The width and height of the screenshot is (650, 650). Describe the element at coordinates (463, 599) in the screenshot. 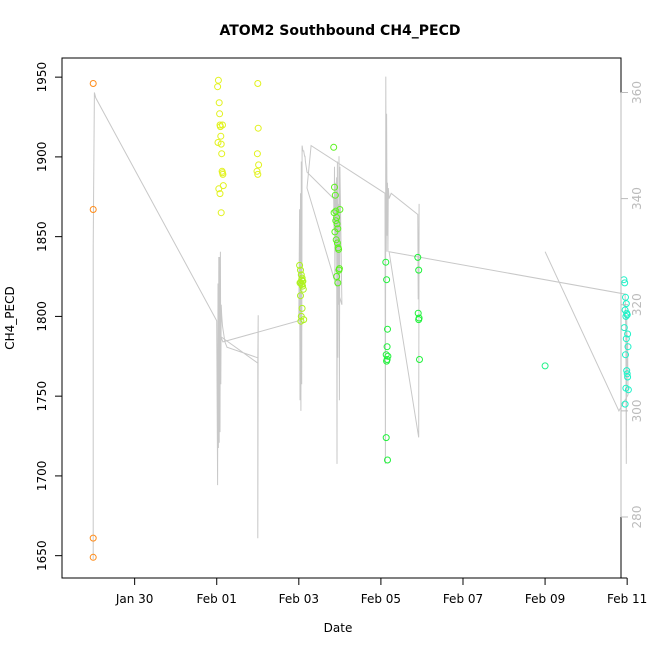

I see `x-tick-label: Feb 07` at that location.